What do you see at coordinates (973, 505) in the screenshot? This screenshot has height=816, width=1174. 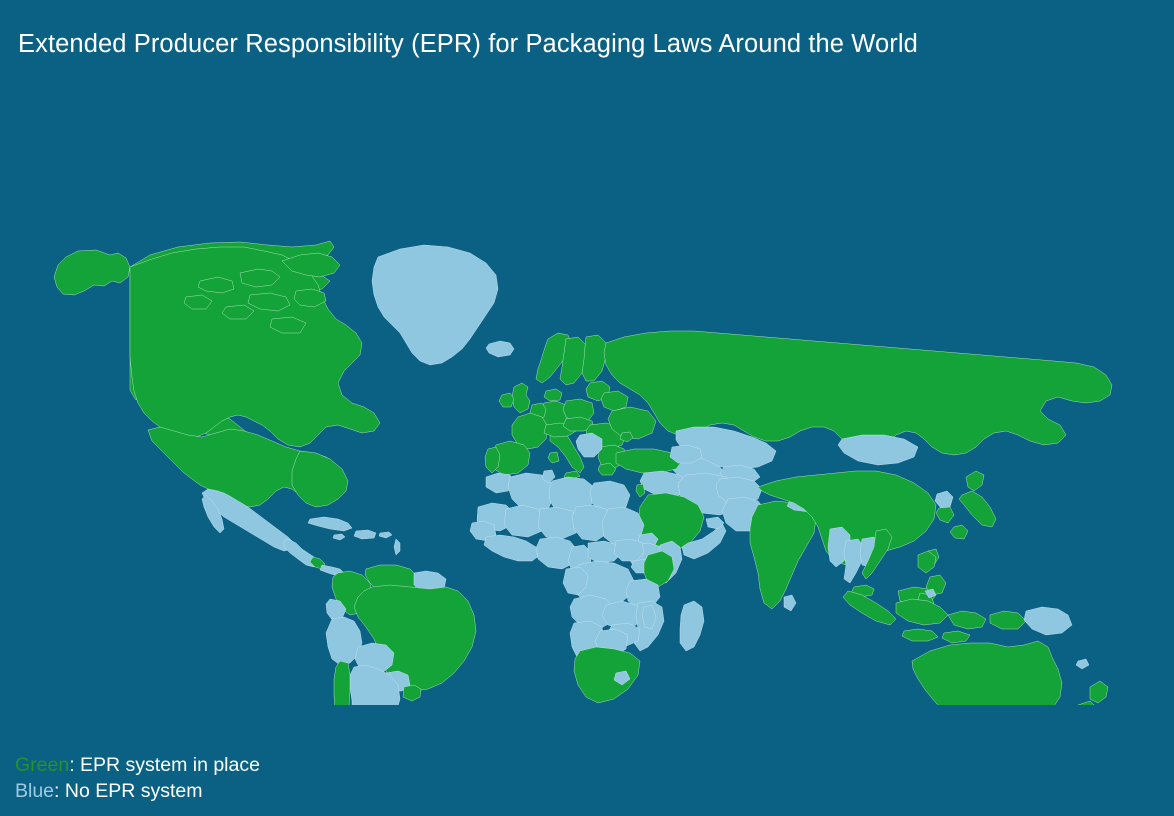 I see `country-japan` at bounding box center [973, 505].